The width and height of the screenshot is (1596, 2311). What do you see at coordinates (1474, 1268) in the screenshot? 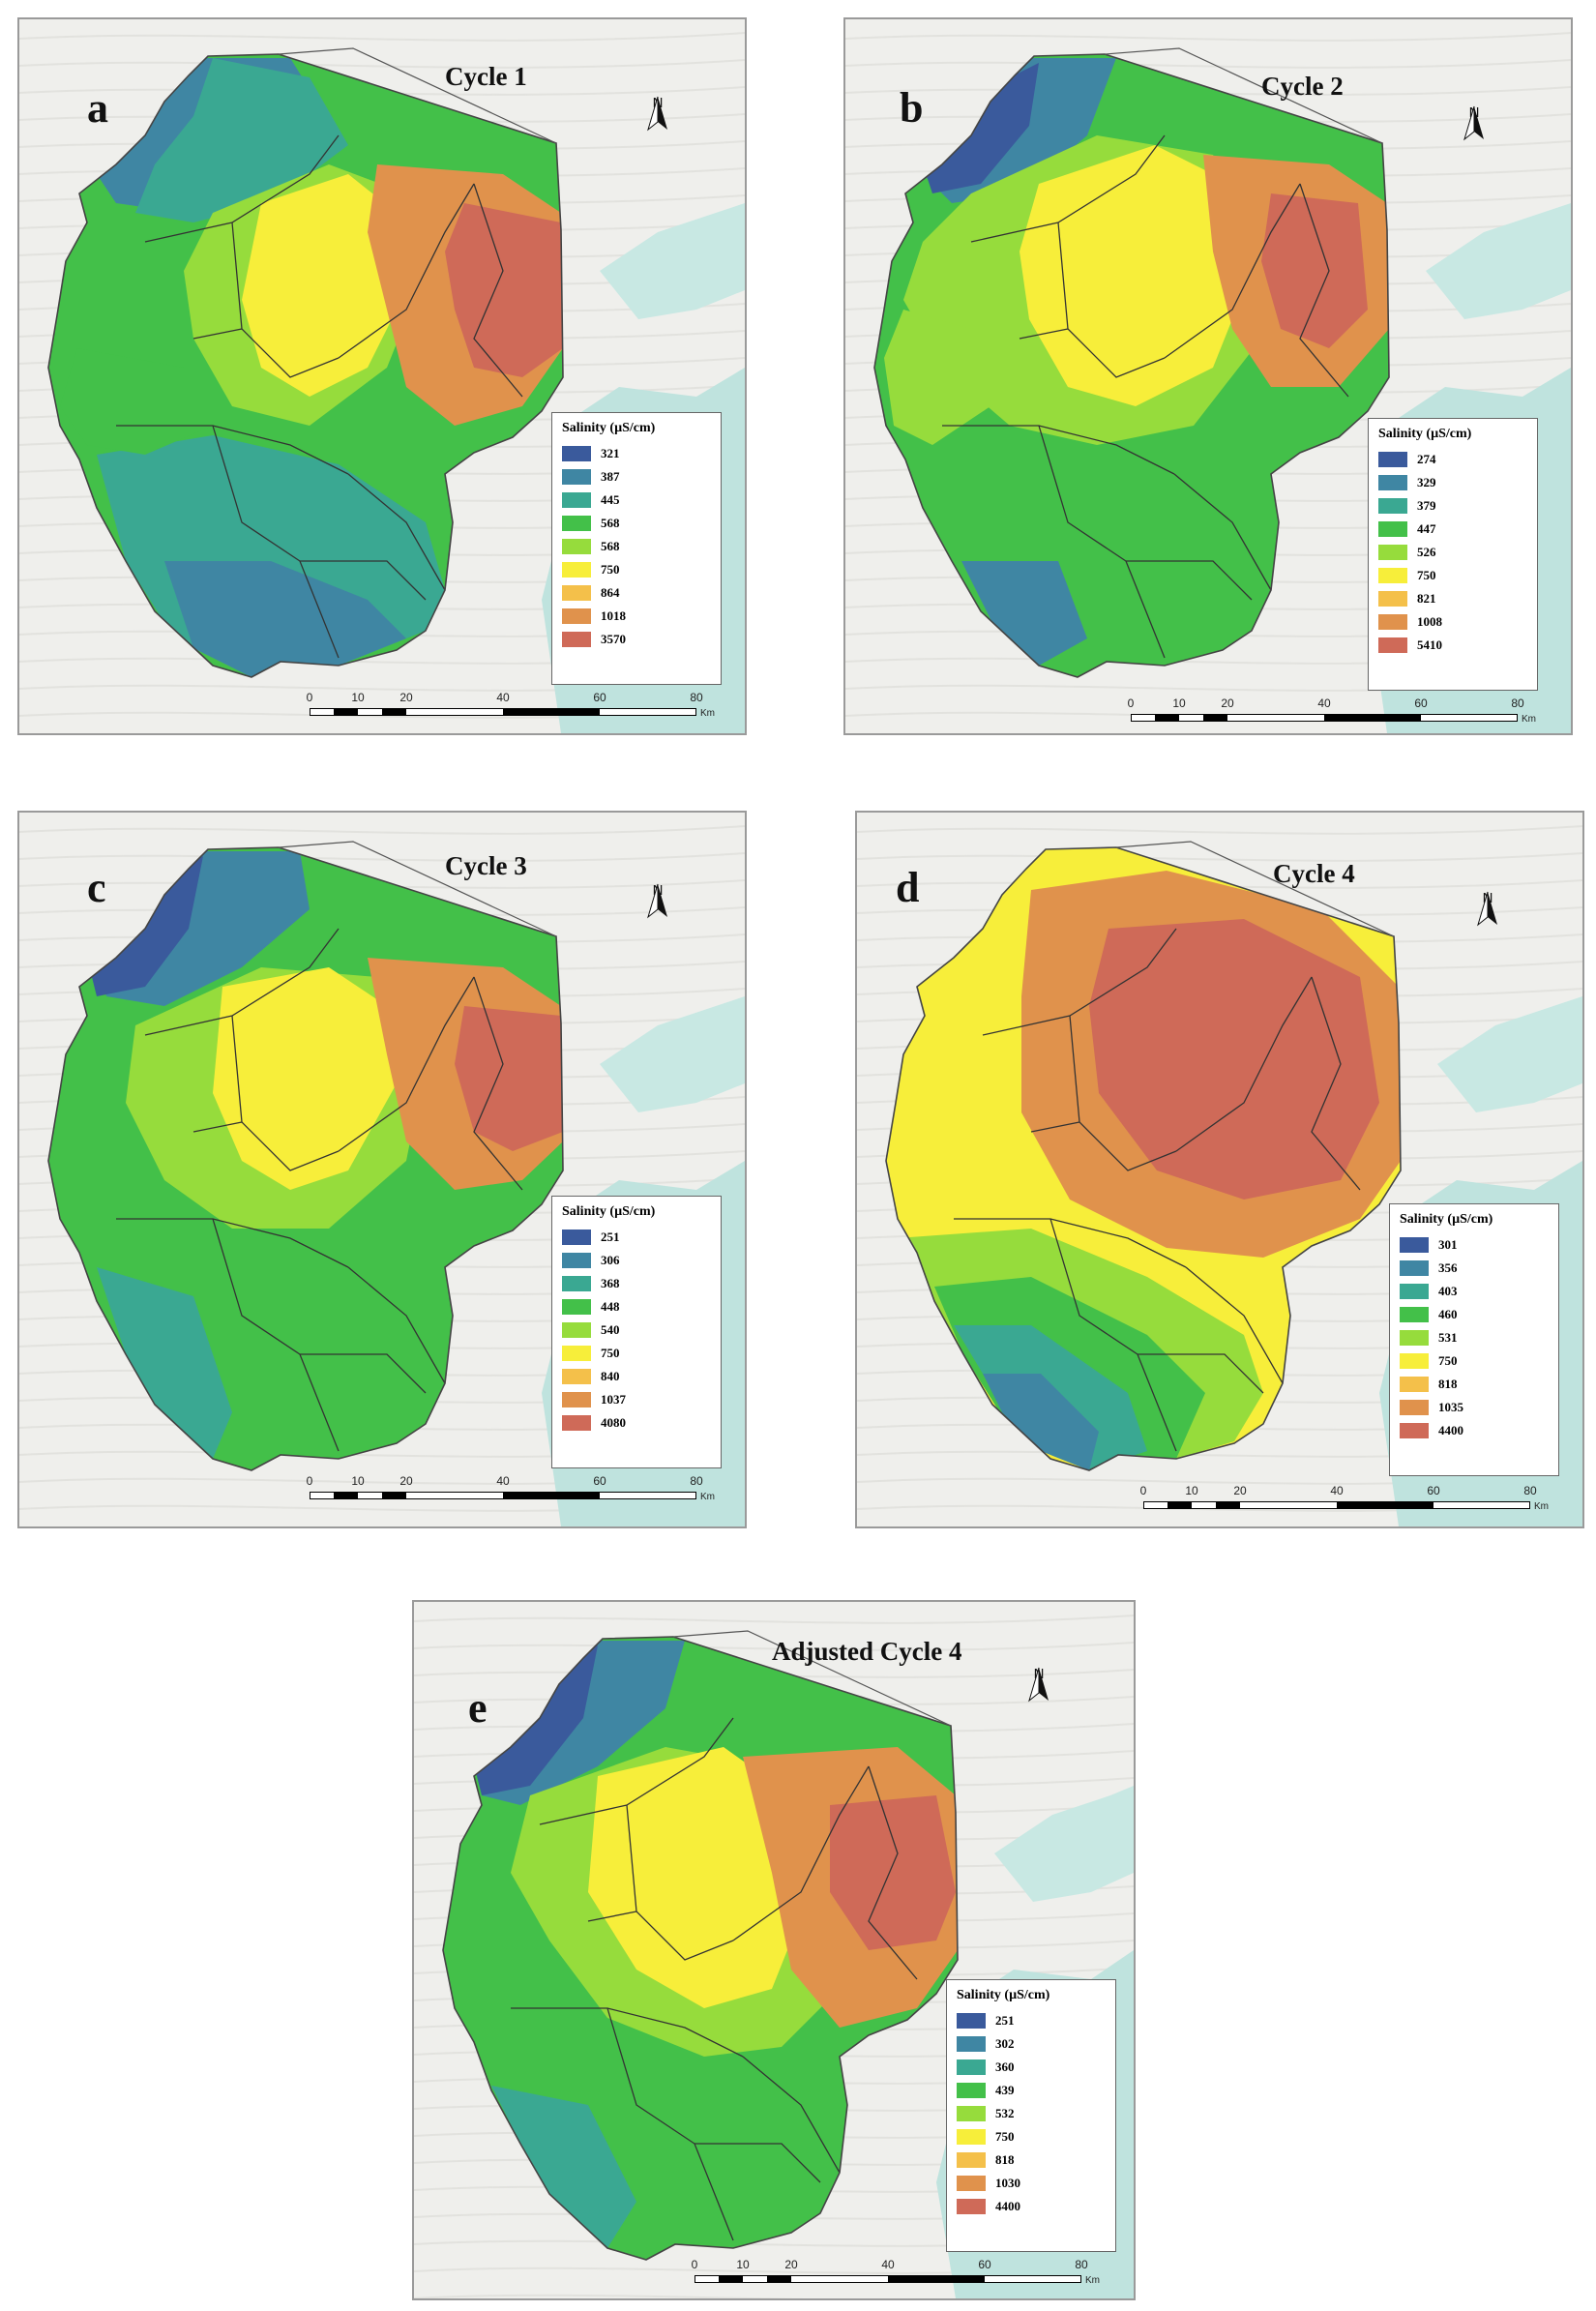
I see `legend-item: 356` at bounding box center [1474, 1268].